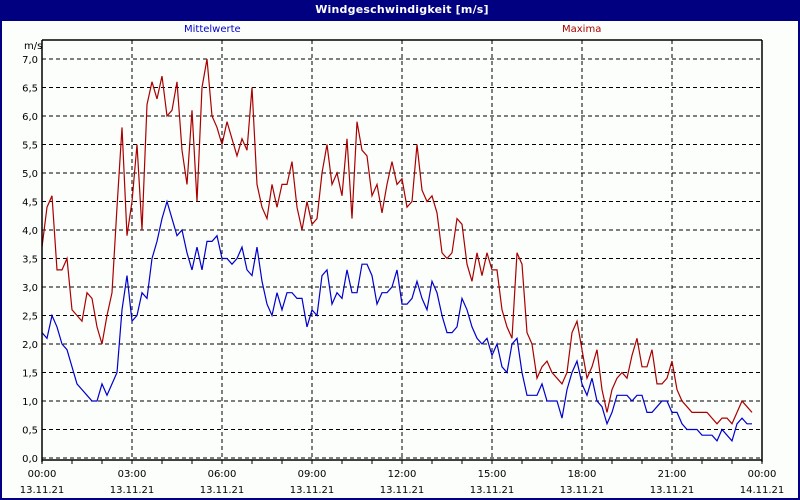 The height and width of the screenshot is (500, 800). Describe the element at coordinates (30, 174) in the screenshot. I see `y-tick-label: 5,0` at that location.